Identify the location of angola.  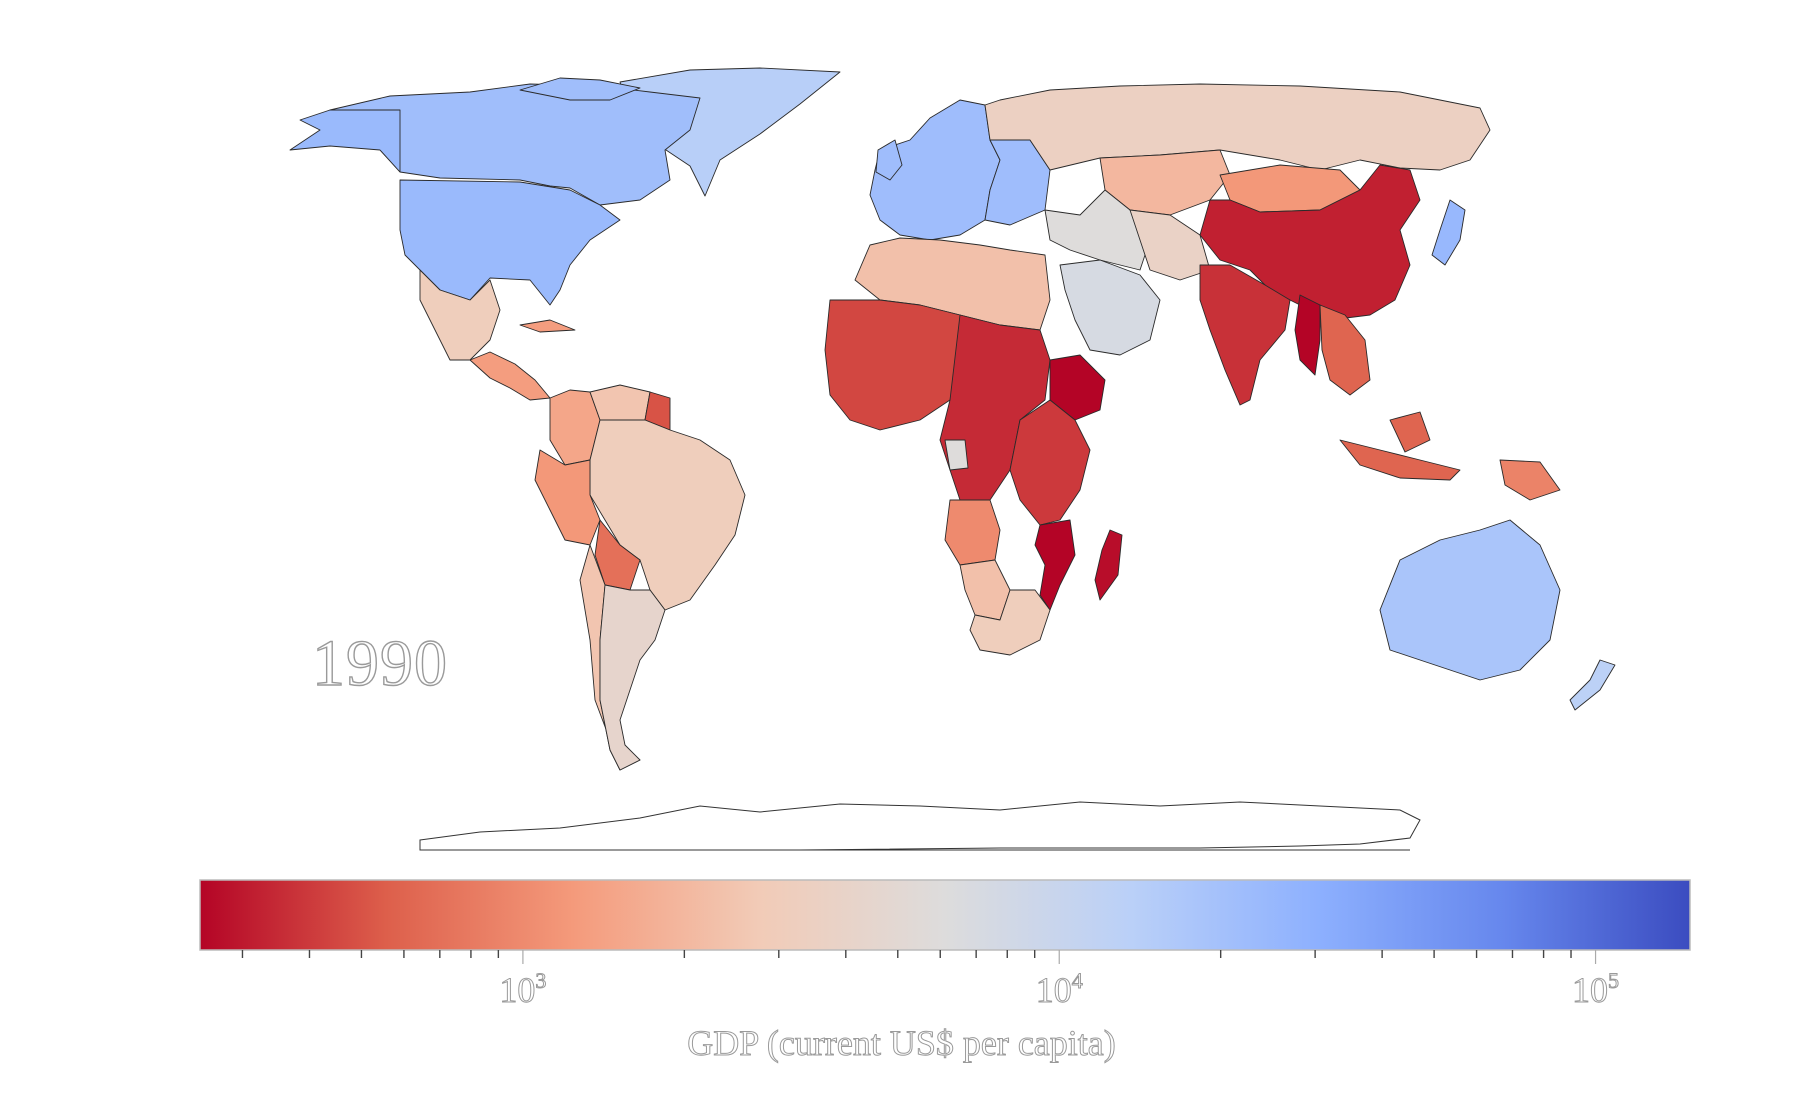
(972, 532).